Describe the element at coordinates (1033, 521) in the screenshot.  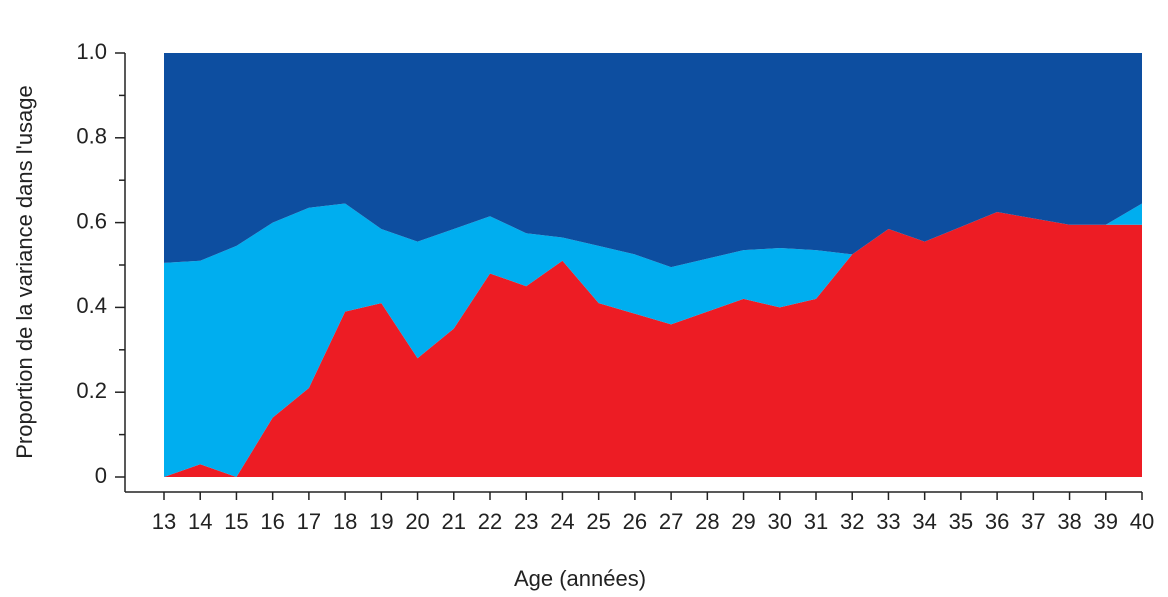
I see `x-tick-label: 37` at that location.